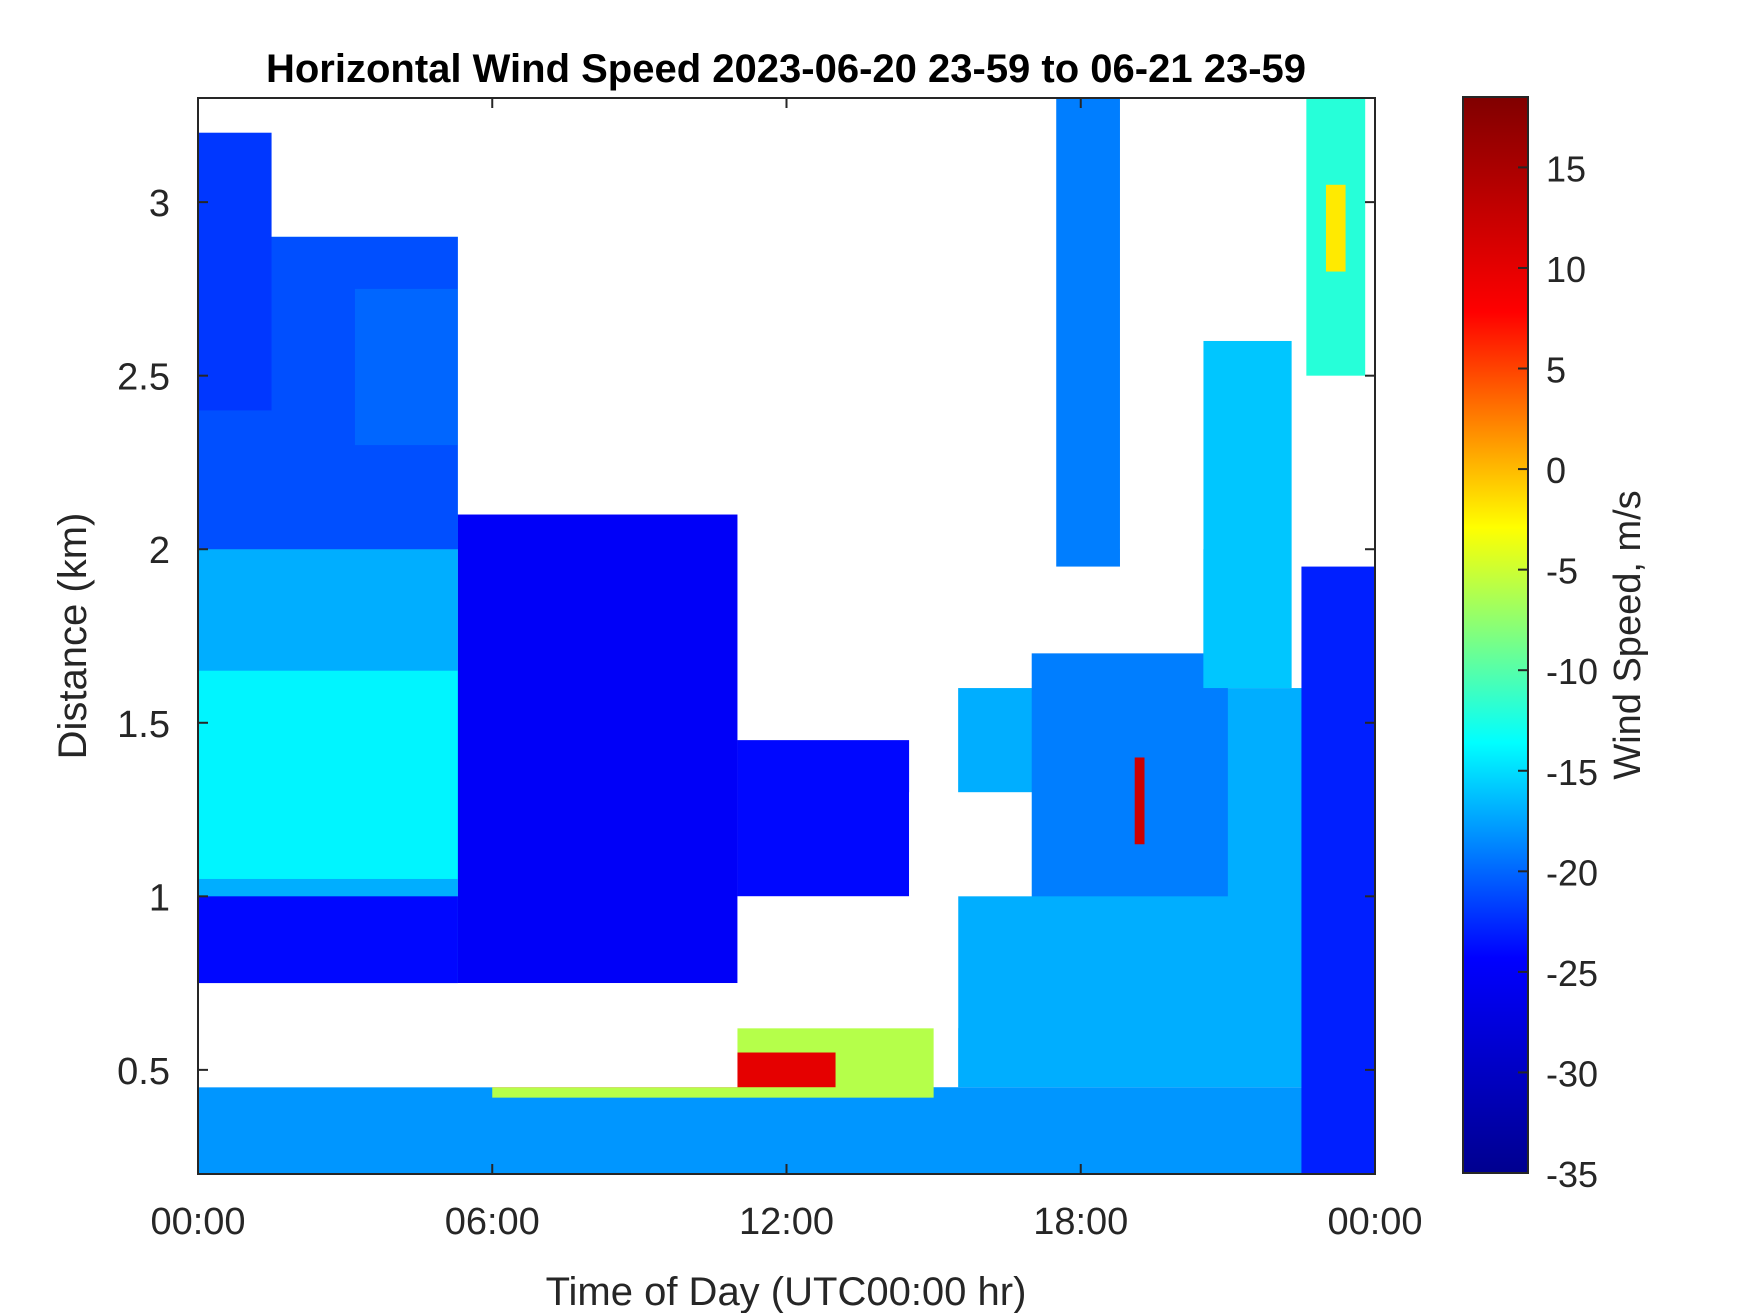  I want to click on colorbar-tick-label: 10, so click(1566, 269).